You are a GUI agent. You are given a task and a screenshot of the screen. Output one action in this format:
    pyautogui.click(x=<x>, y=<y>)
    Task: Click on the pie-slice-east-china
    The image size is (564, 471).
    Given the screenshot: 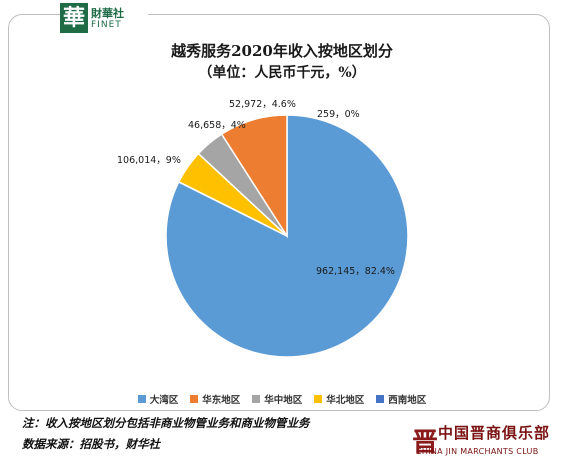 What is the action you would take?
    pyautogui.click(x=254, y=176)
    